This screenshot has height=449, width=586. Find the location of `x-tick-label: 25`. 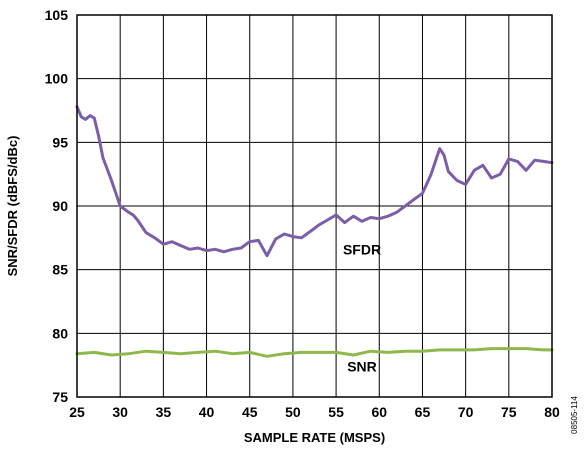

x-tick-label: 25 is located at coordinates (77, 412).